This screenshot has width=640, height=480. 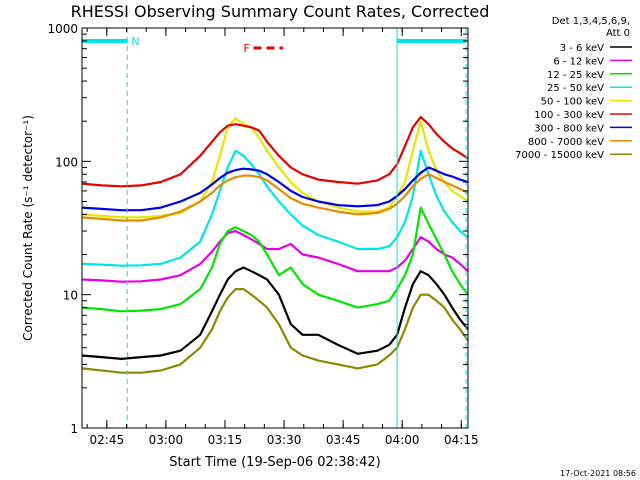 What do you see at coordinates (246, 48) in the screenshot?
I see `flare-label: F` at bounding box center [246, 48].